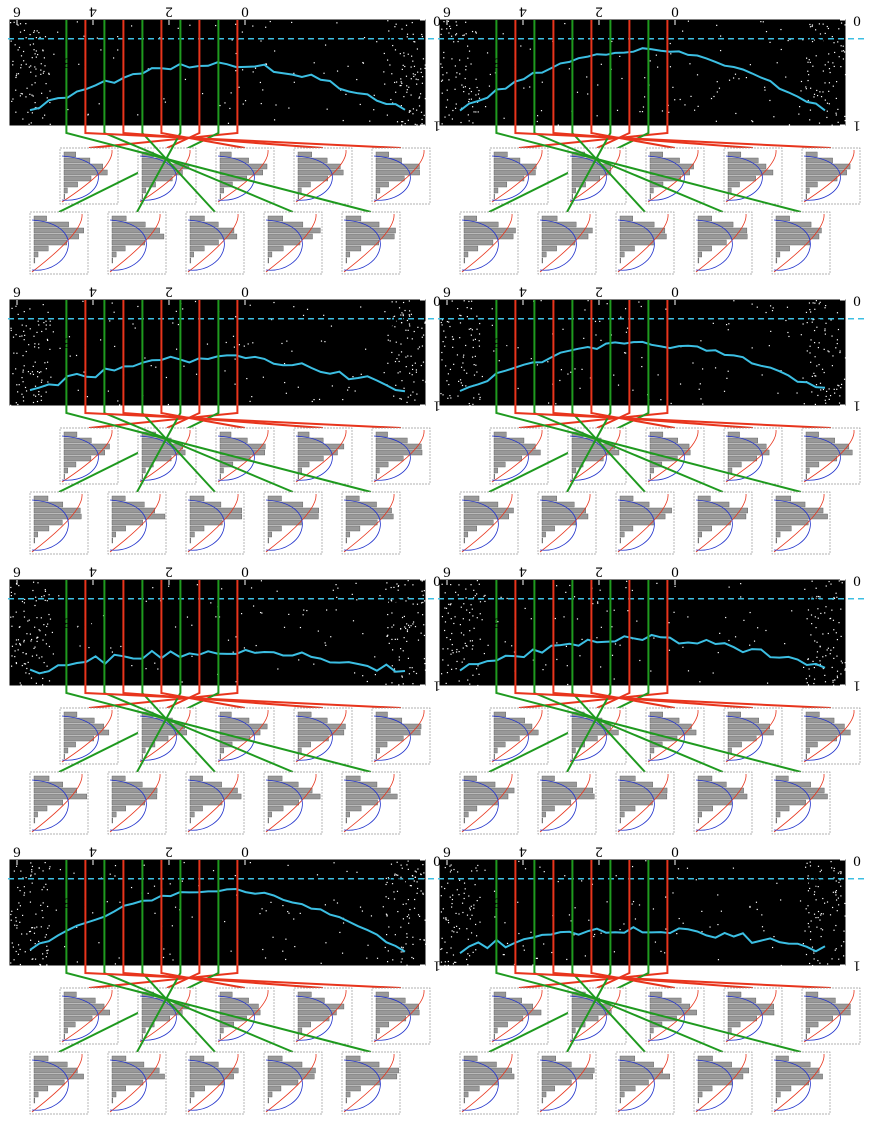 The height and width of the screenshot is (1127, 891). I want to click on threshold-label: 0.178, so click(510, 623).